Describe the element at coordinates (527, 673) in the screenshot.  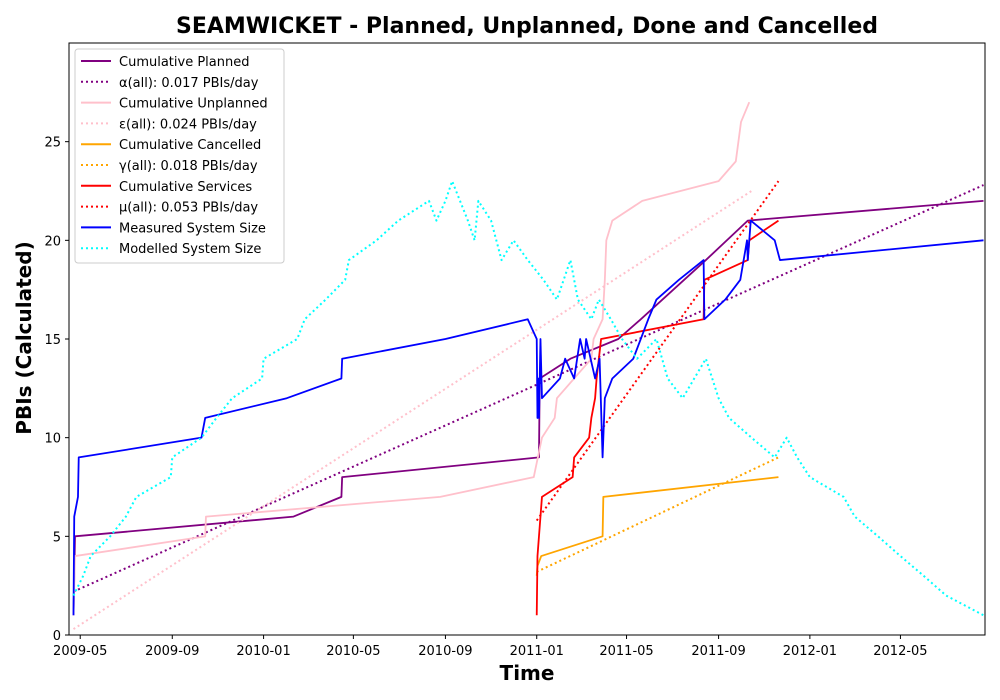
I see `x-axis-label: Time` at that location.